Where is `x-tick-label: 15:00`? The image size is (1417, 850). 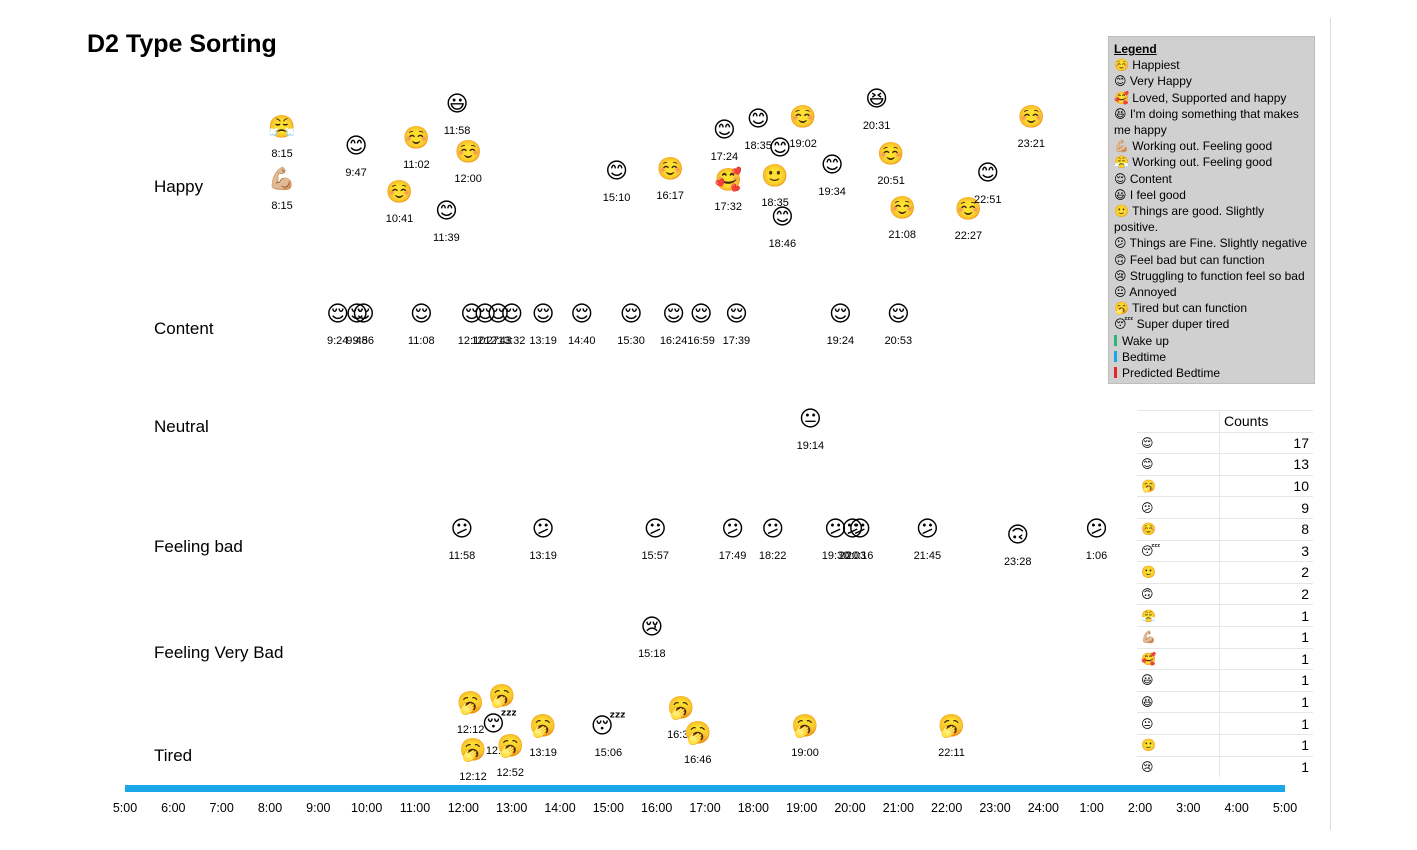
x-tick-label: 15:00 is located at coordinates (608, 808).